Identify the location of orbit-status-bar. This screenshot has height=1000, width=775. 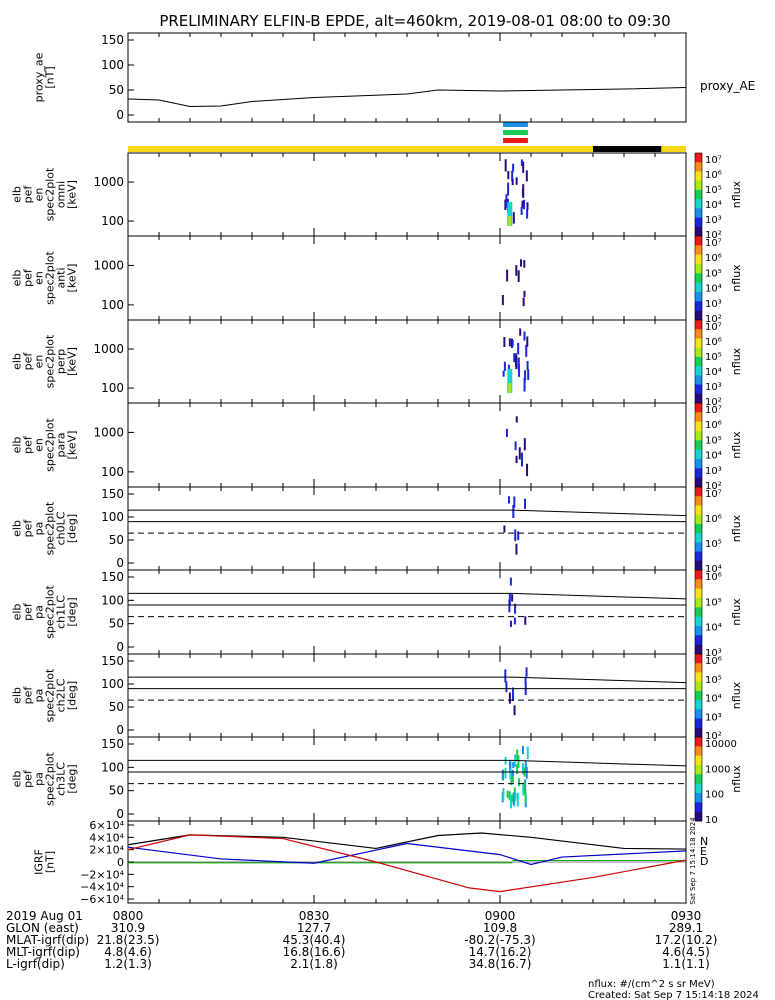
(407, 149).